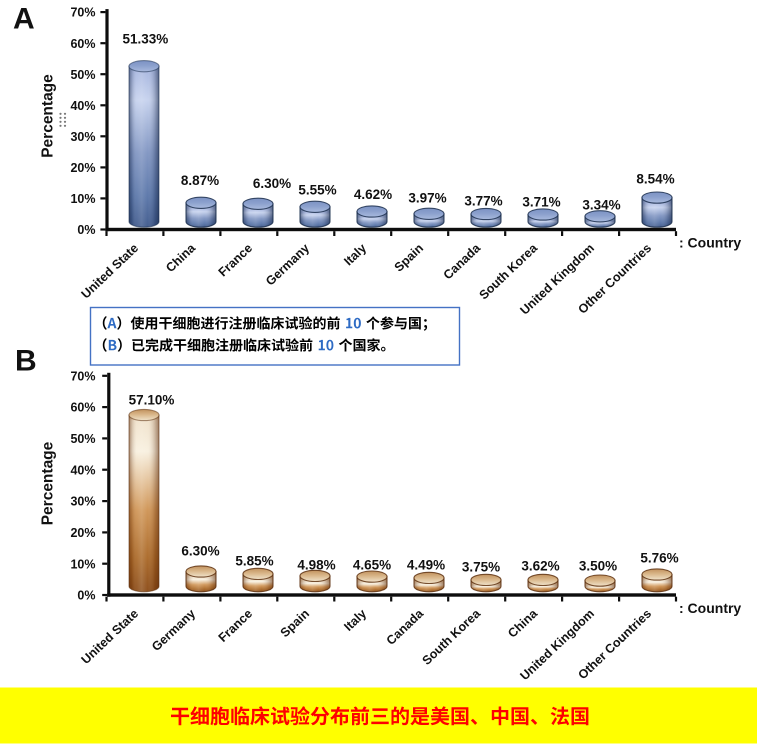  What do you see at coordinates (146, 39) in the screenshot?
I see `svg-text: 51.33%` at bounding box center [146, 39].